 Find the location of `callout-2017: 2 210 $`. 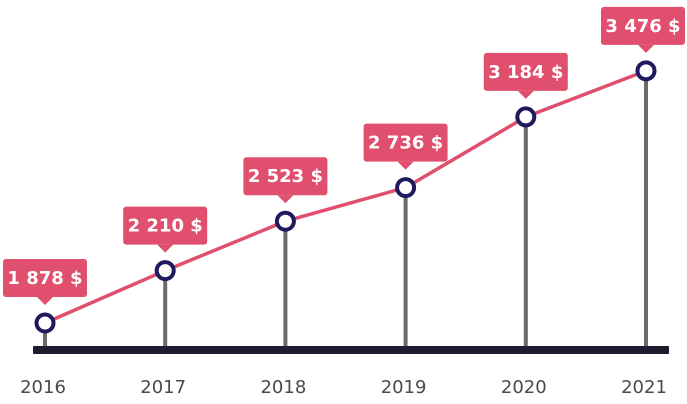

callout-2017: 2 210 $ is located at coordinates (165, 229).